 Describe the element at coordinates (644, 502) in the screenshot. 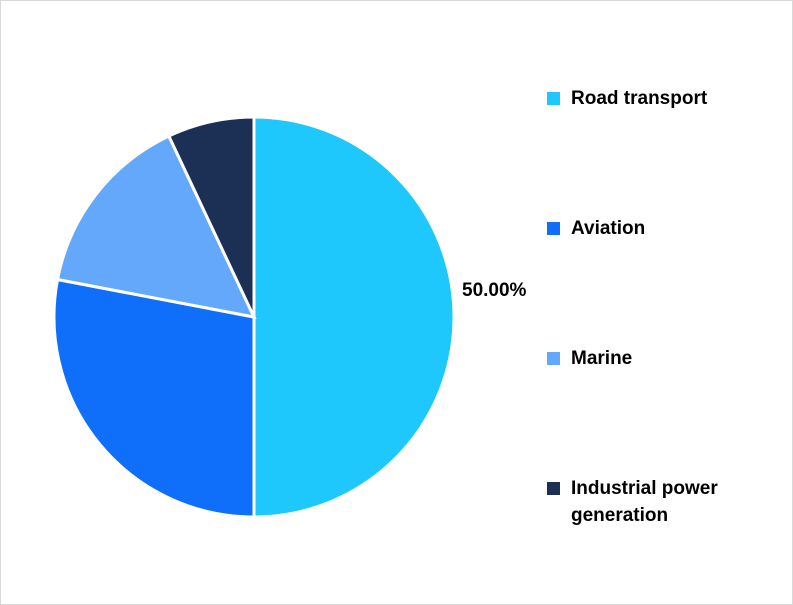

I see `legend-label: Industrial power generation` at that location.